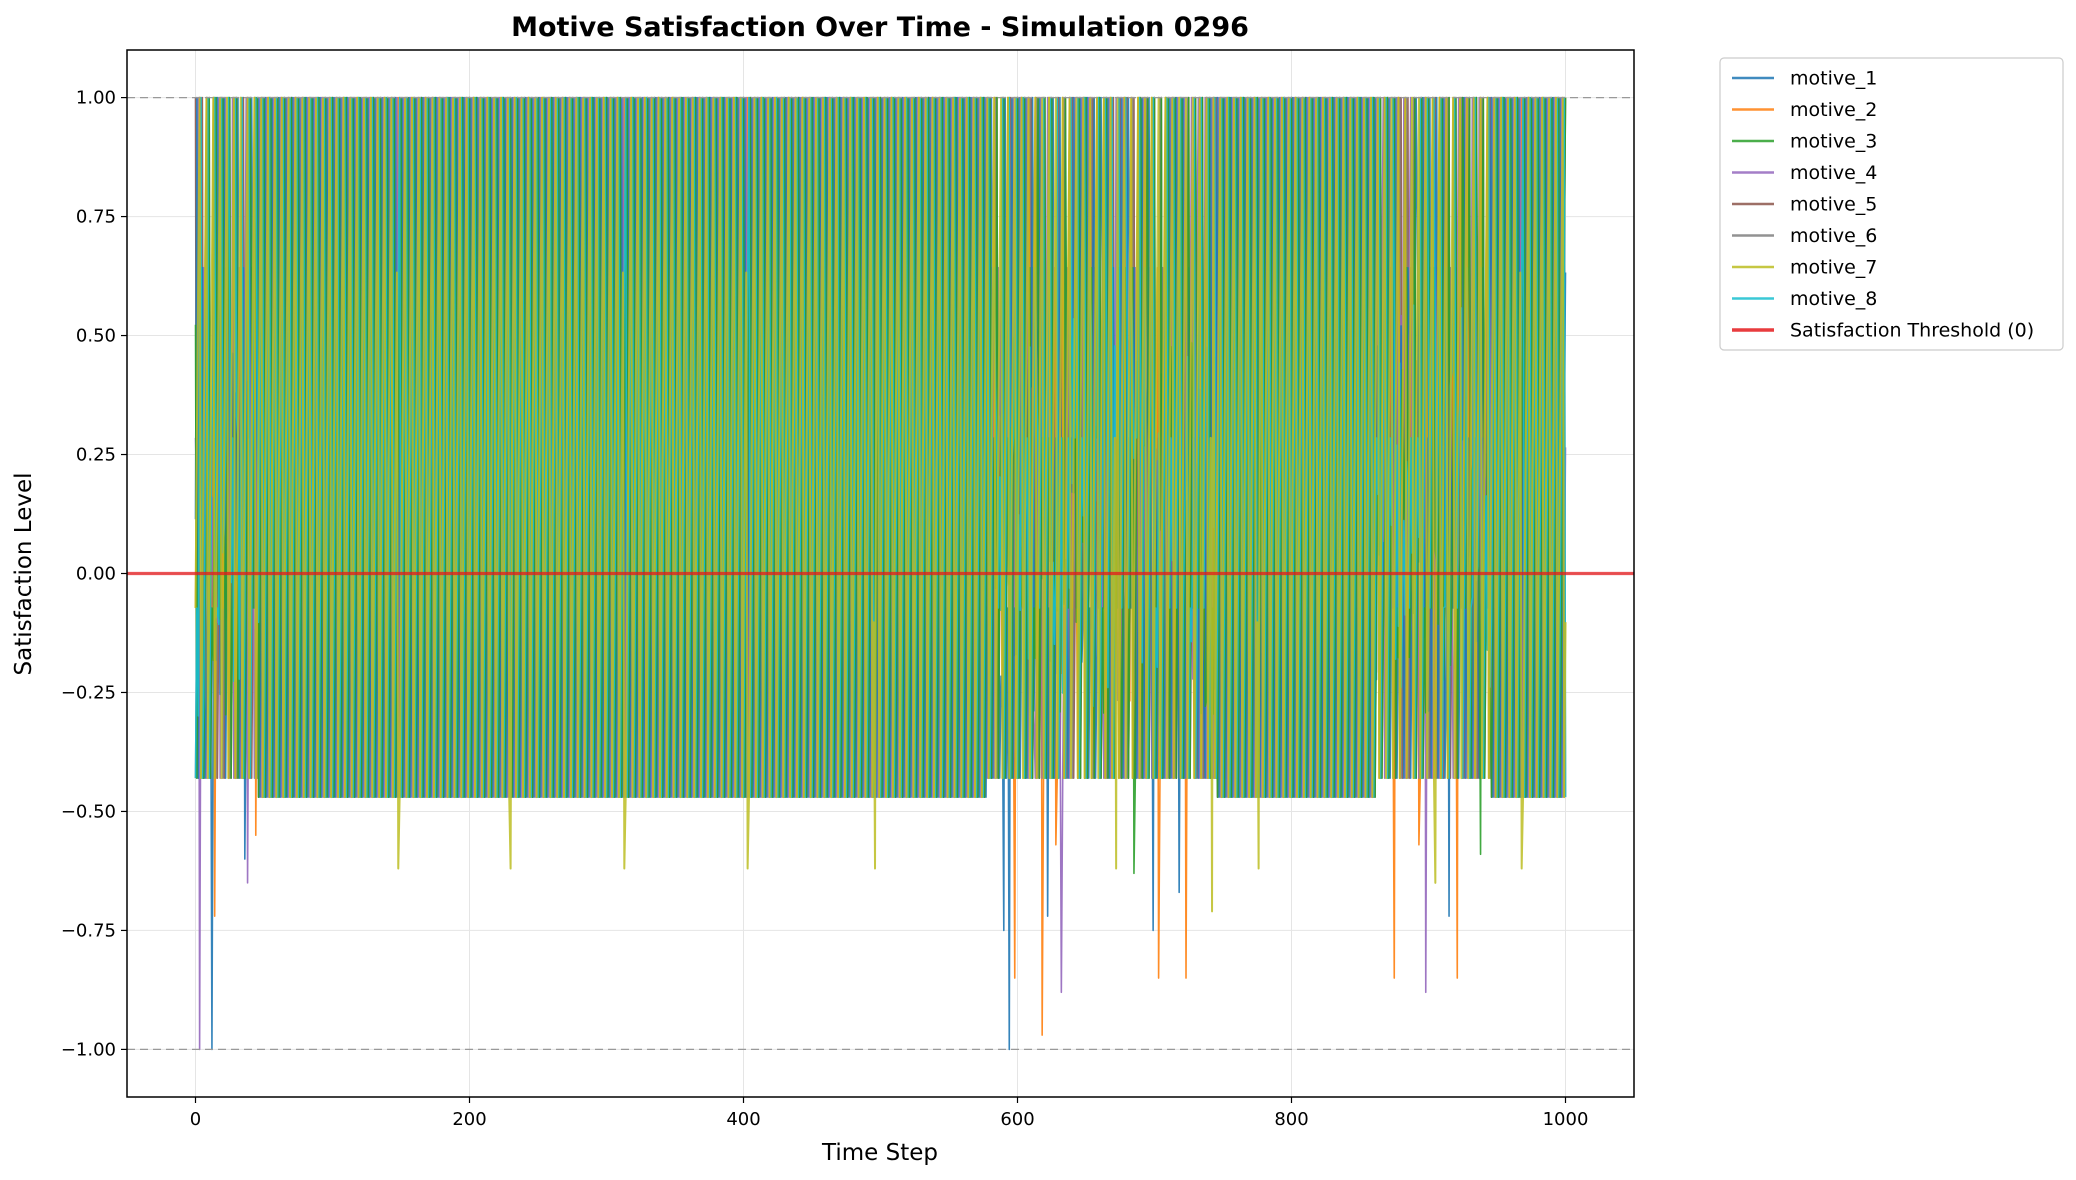 Image resolution: width=2076 pixels, height=1180 pixels. I want to click on legend-box, so click(1891, 204).